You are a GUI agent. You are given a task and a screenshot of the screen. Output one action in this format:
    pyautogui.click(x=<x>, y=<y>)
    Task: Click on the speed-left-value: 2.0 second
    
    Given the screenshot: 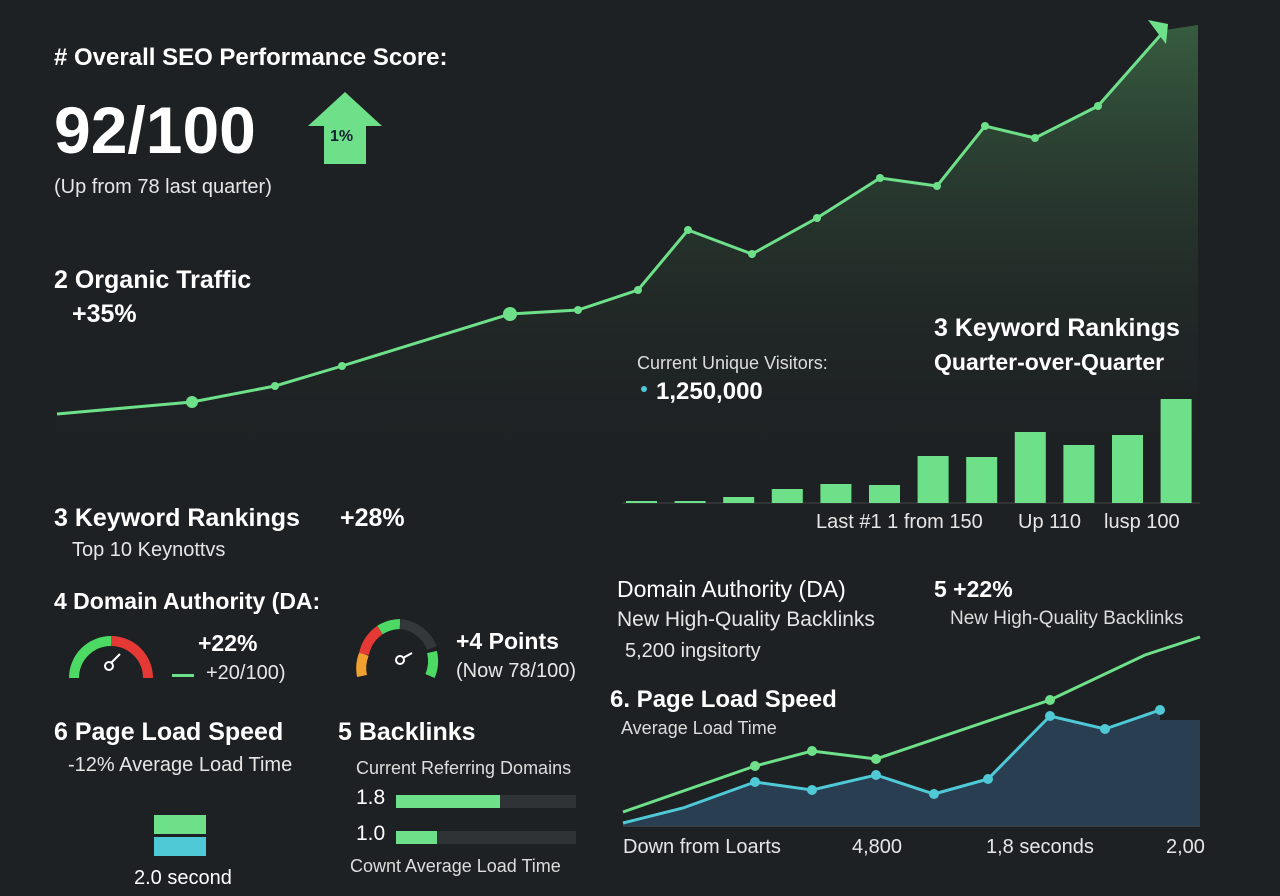 What is the action you would take?
    pyautogui.click(x=183, y=878)
    